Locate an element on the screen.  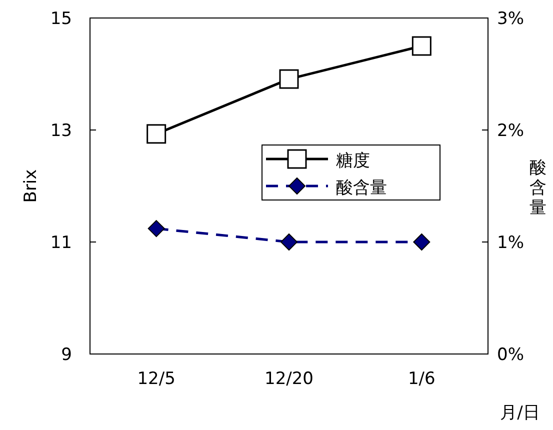
y2-tick-label: 2% is located at coordinates (510, 131).